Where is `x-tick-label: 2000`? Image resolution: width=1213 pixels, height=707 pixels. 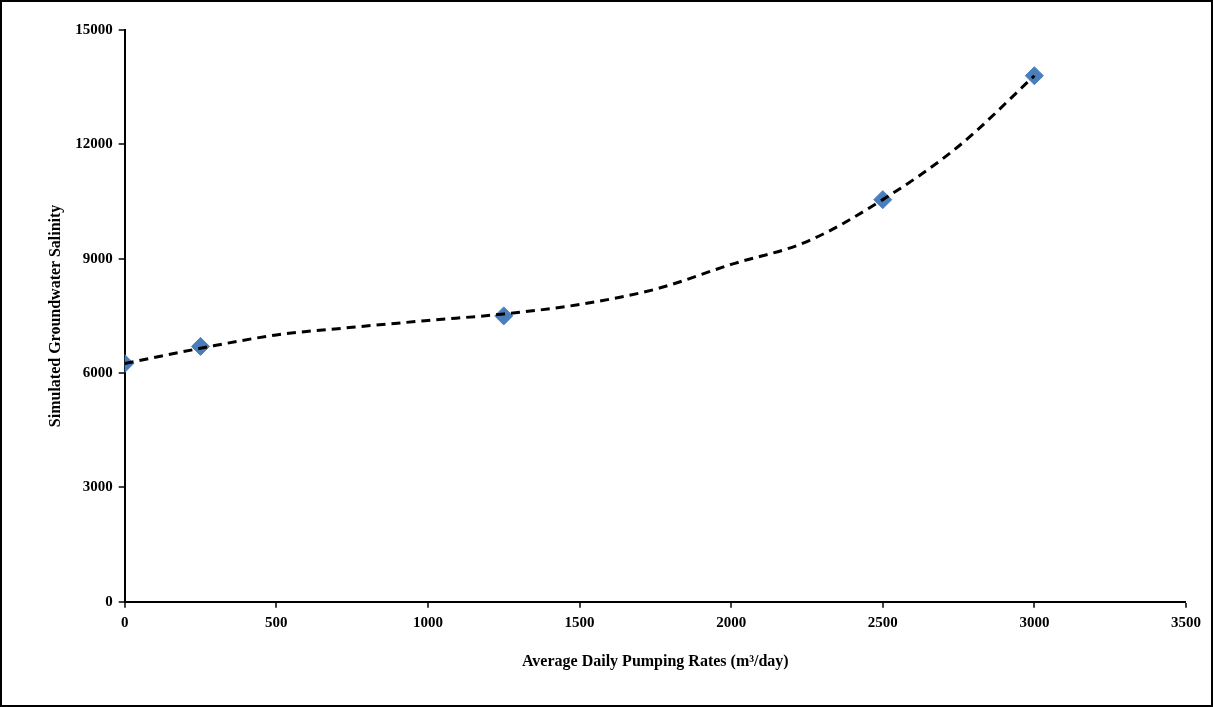 x-tick-label: 2000 is located at coordinates (731, 621).